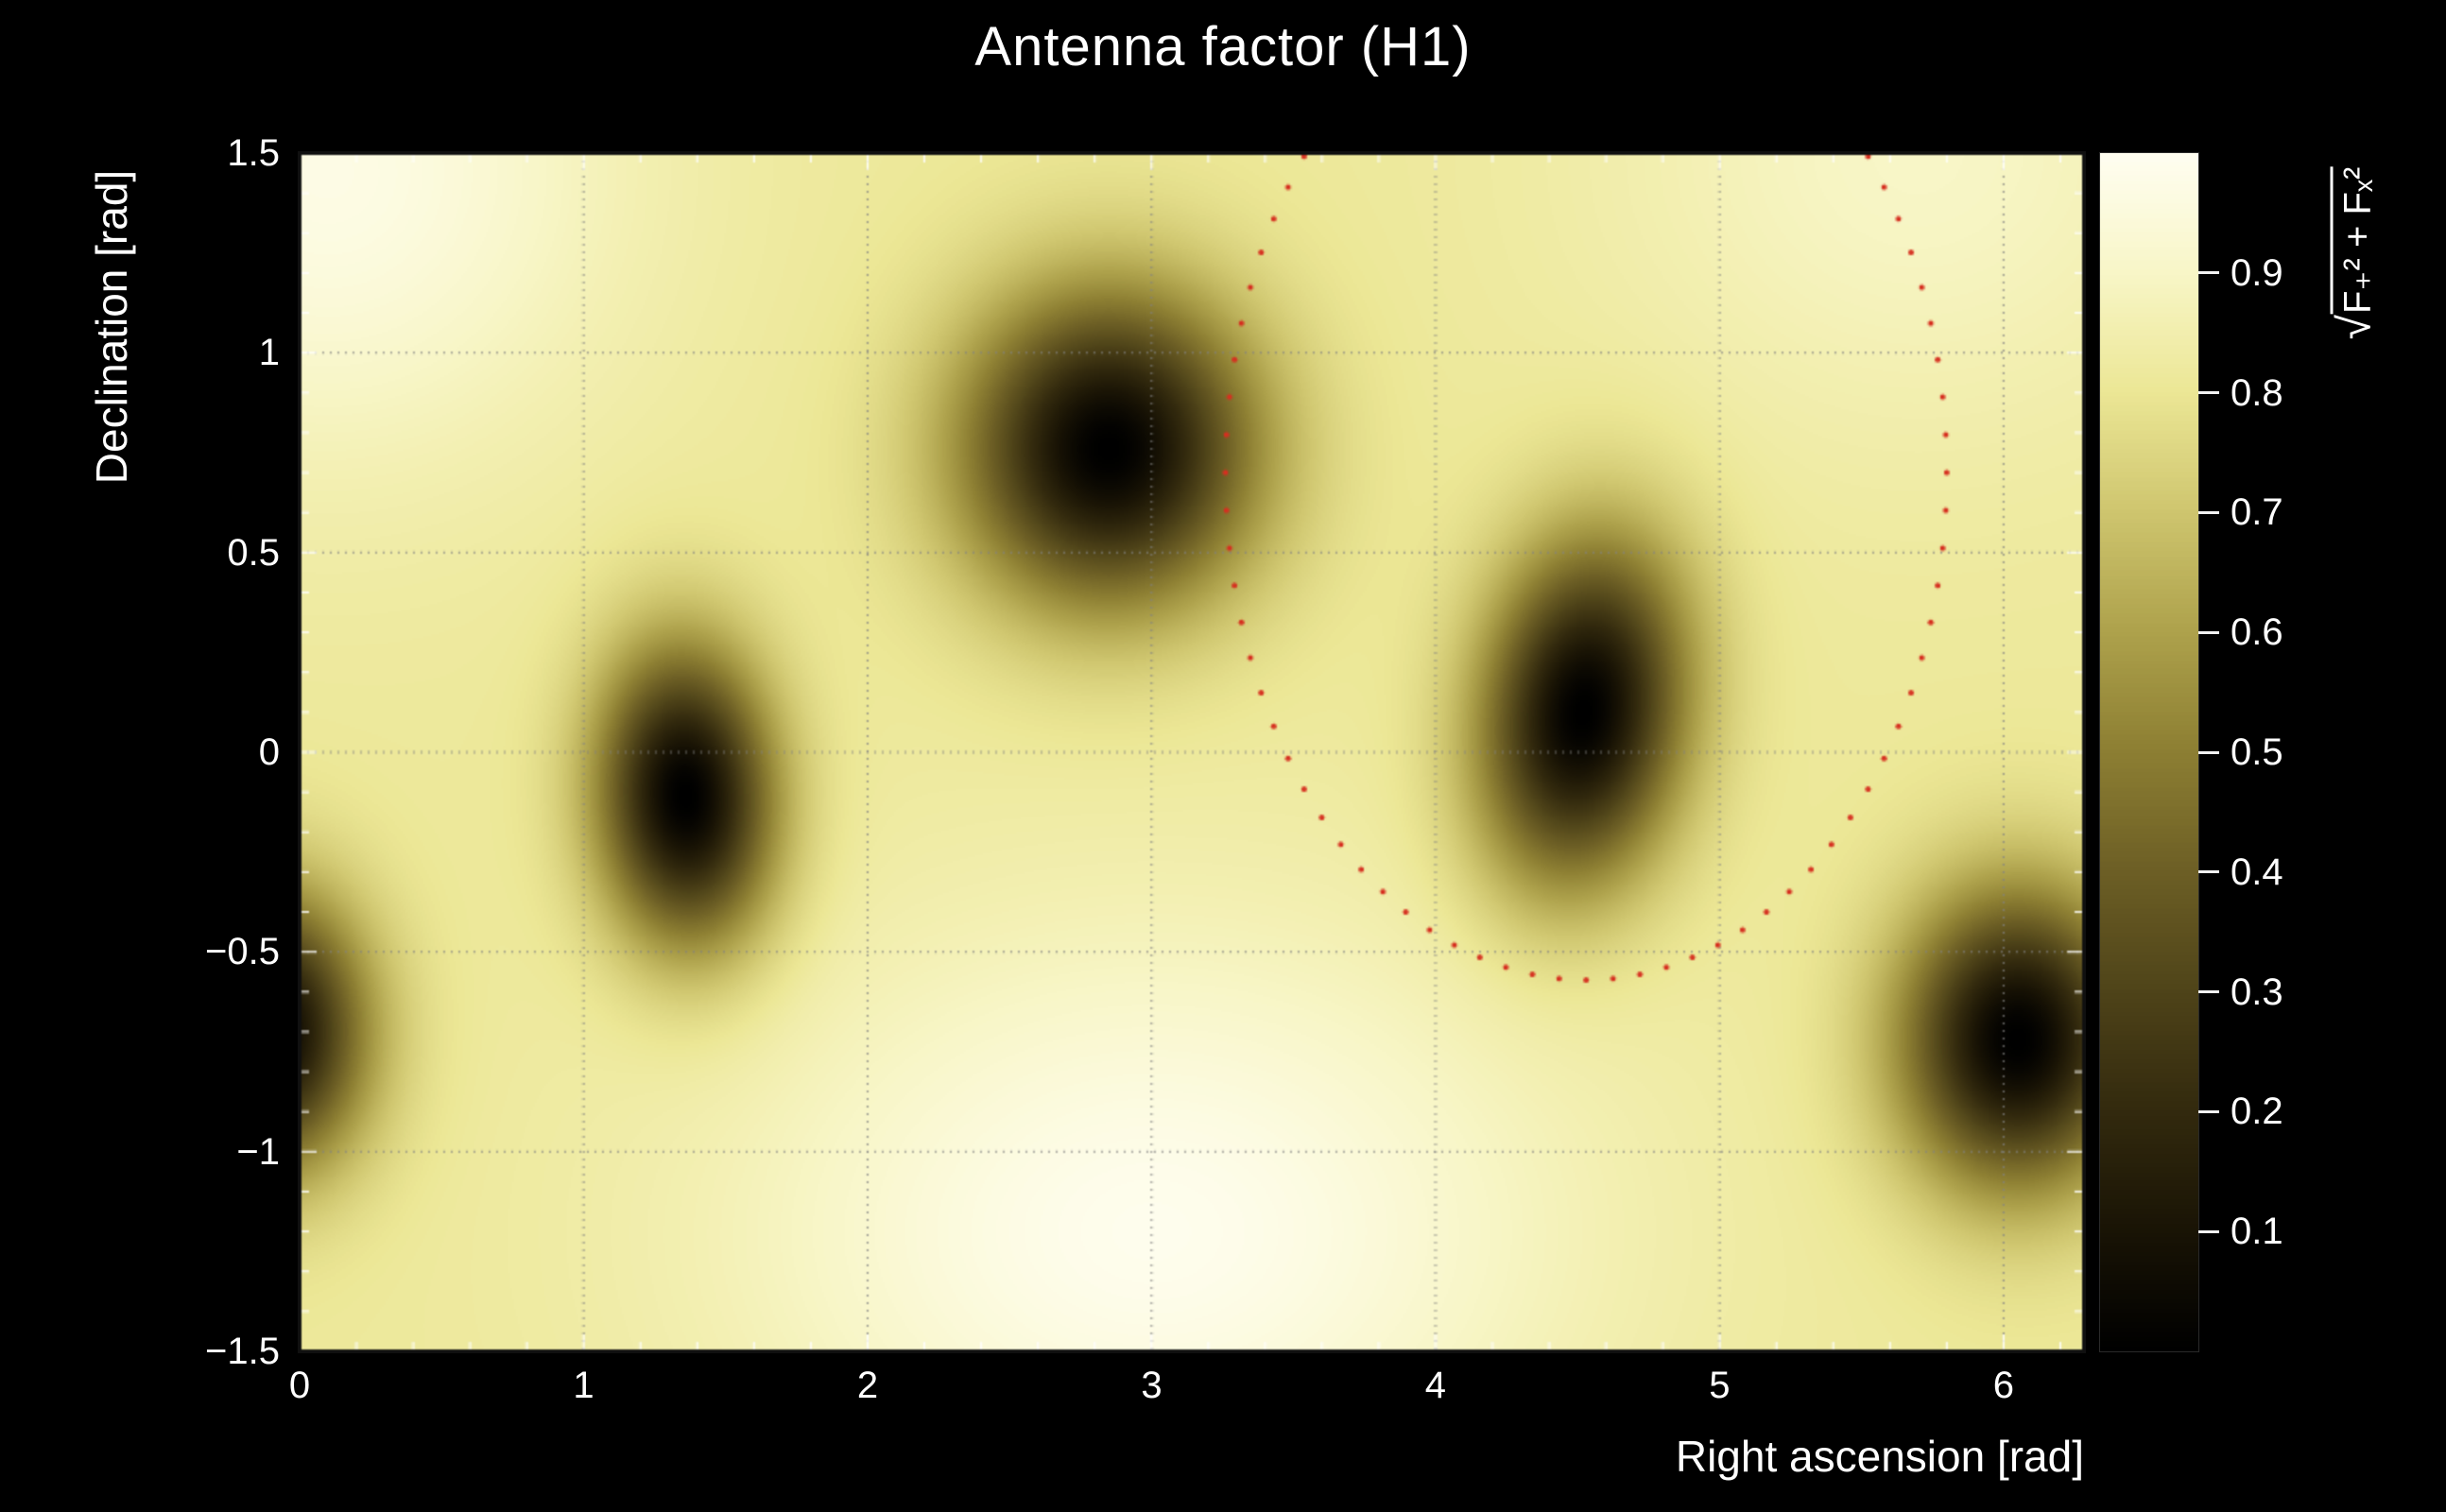  What do you see at coordinates (2355, 327) in the screenshot?
I see `sqrt-symbol: √` at bounding box center [2355, 327].